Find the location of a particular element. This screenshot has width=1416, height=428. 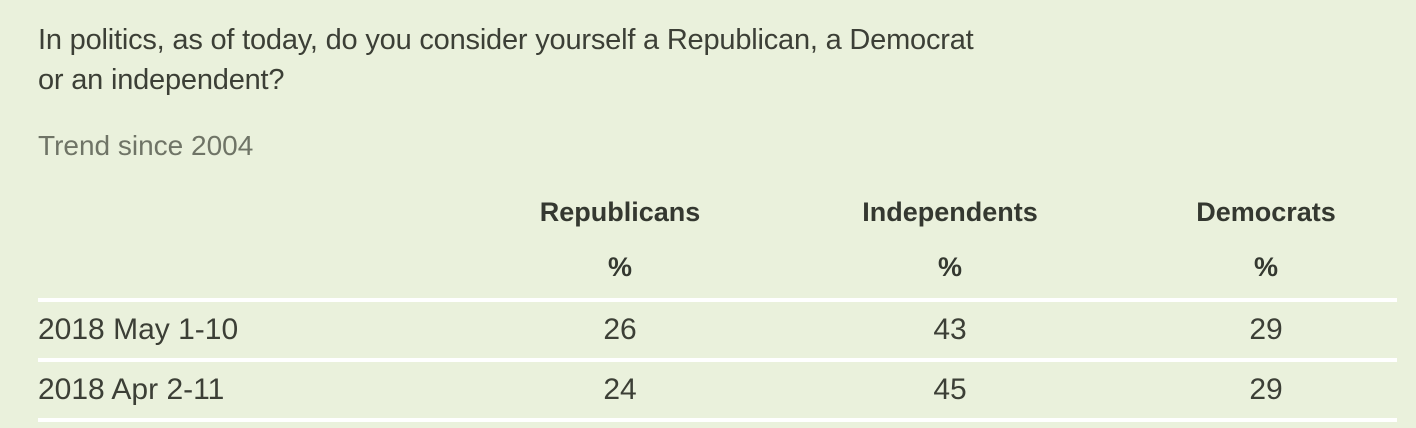

unit-cell-independents: % is located at coordinates (949, 266).